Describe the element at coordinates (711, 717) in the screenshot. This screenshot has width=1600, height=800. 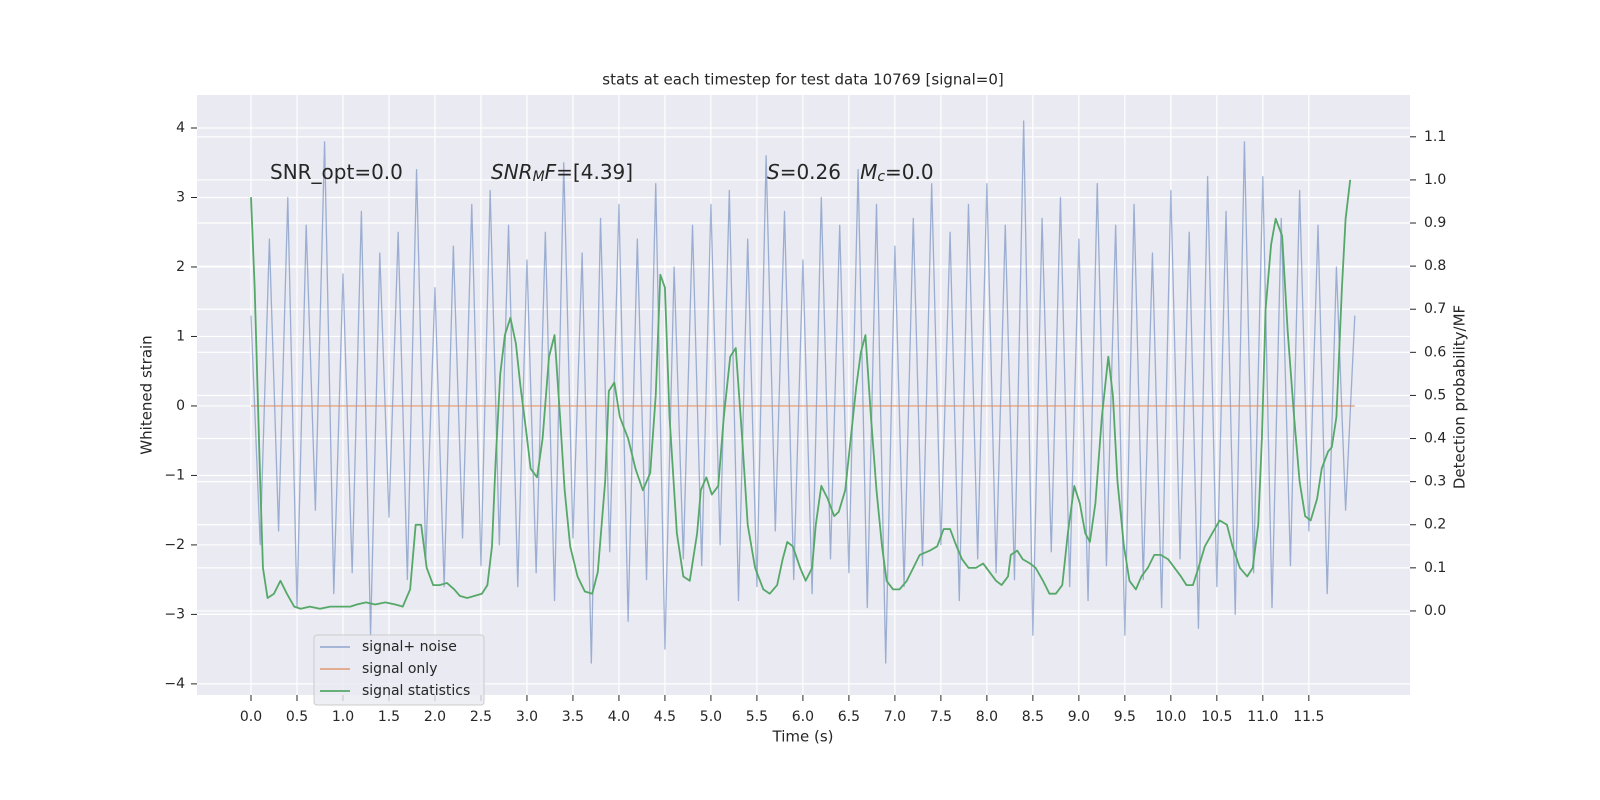
I see `x-tick-label: 5.0` at that location.